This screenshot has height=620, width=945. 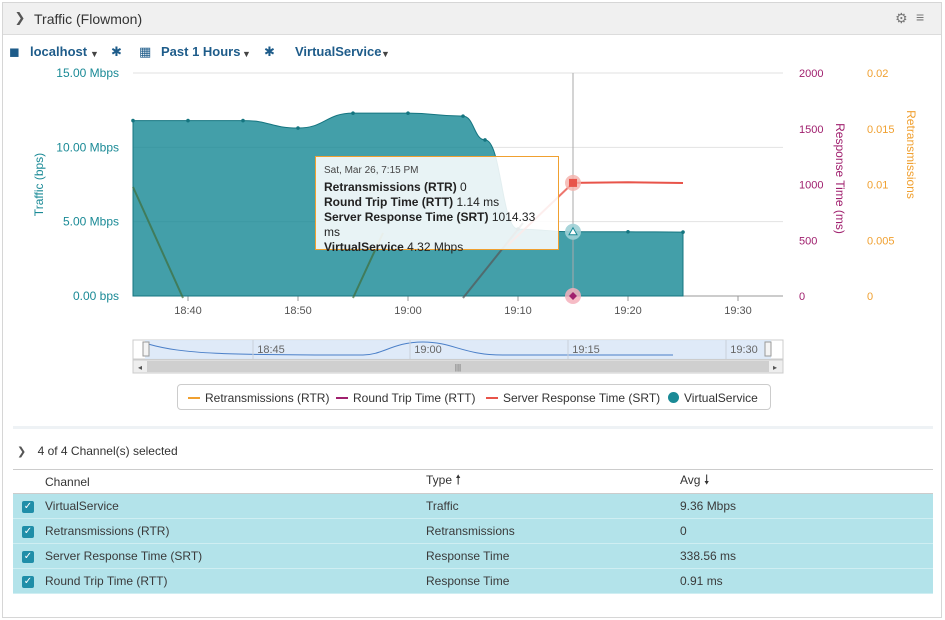 What do you see at coordinates (145, 51) in the screenshot?
I see `calendar-icon: ▦` at bounding box center [145, 51].